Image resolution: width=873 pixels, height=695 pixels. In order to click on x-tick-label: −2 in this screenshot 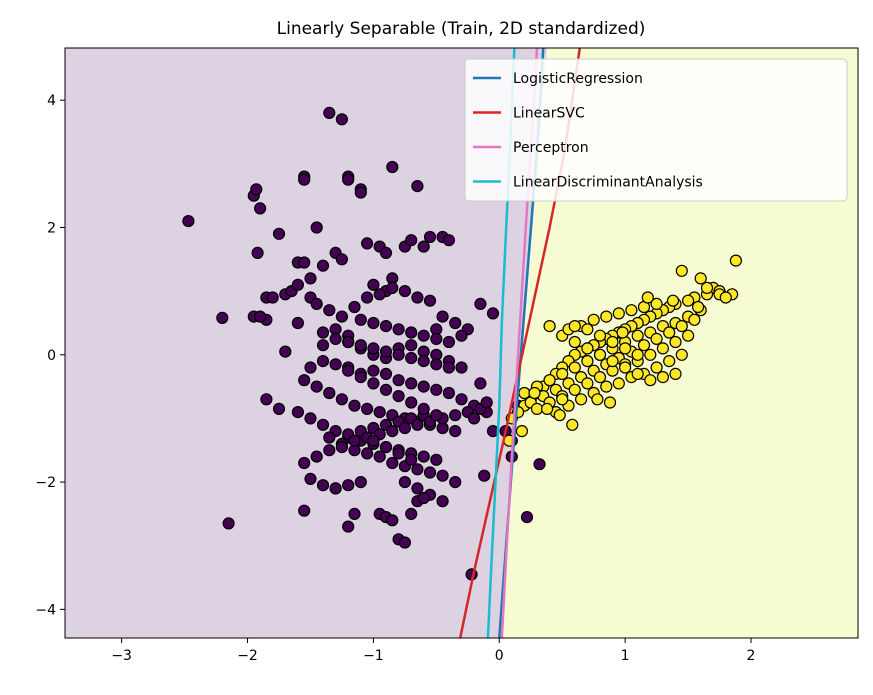, I will do `click(247, 656)`.